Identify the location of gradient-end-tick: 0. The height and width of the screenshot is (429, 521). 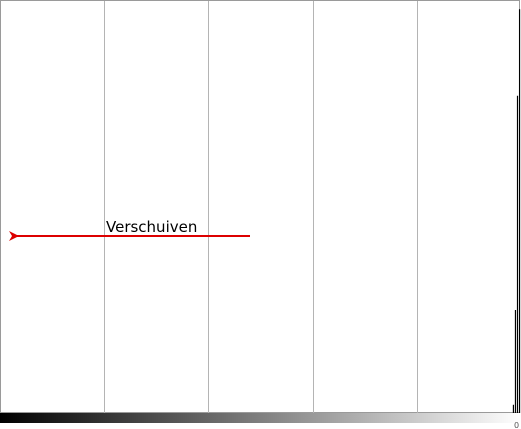
(516, 425).